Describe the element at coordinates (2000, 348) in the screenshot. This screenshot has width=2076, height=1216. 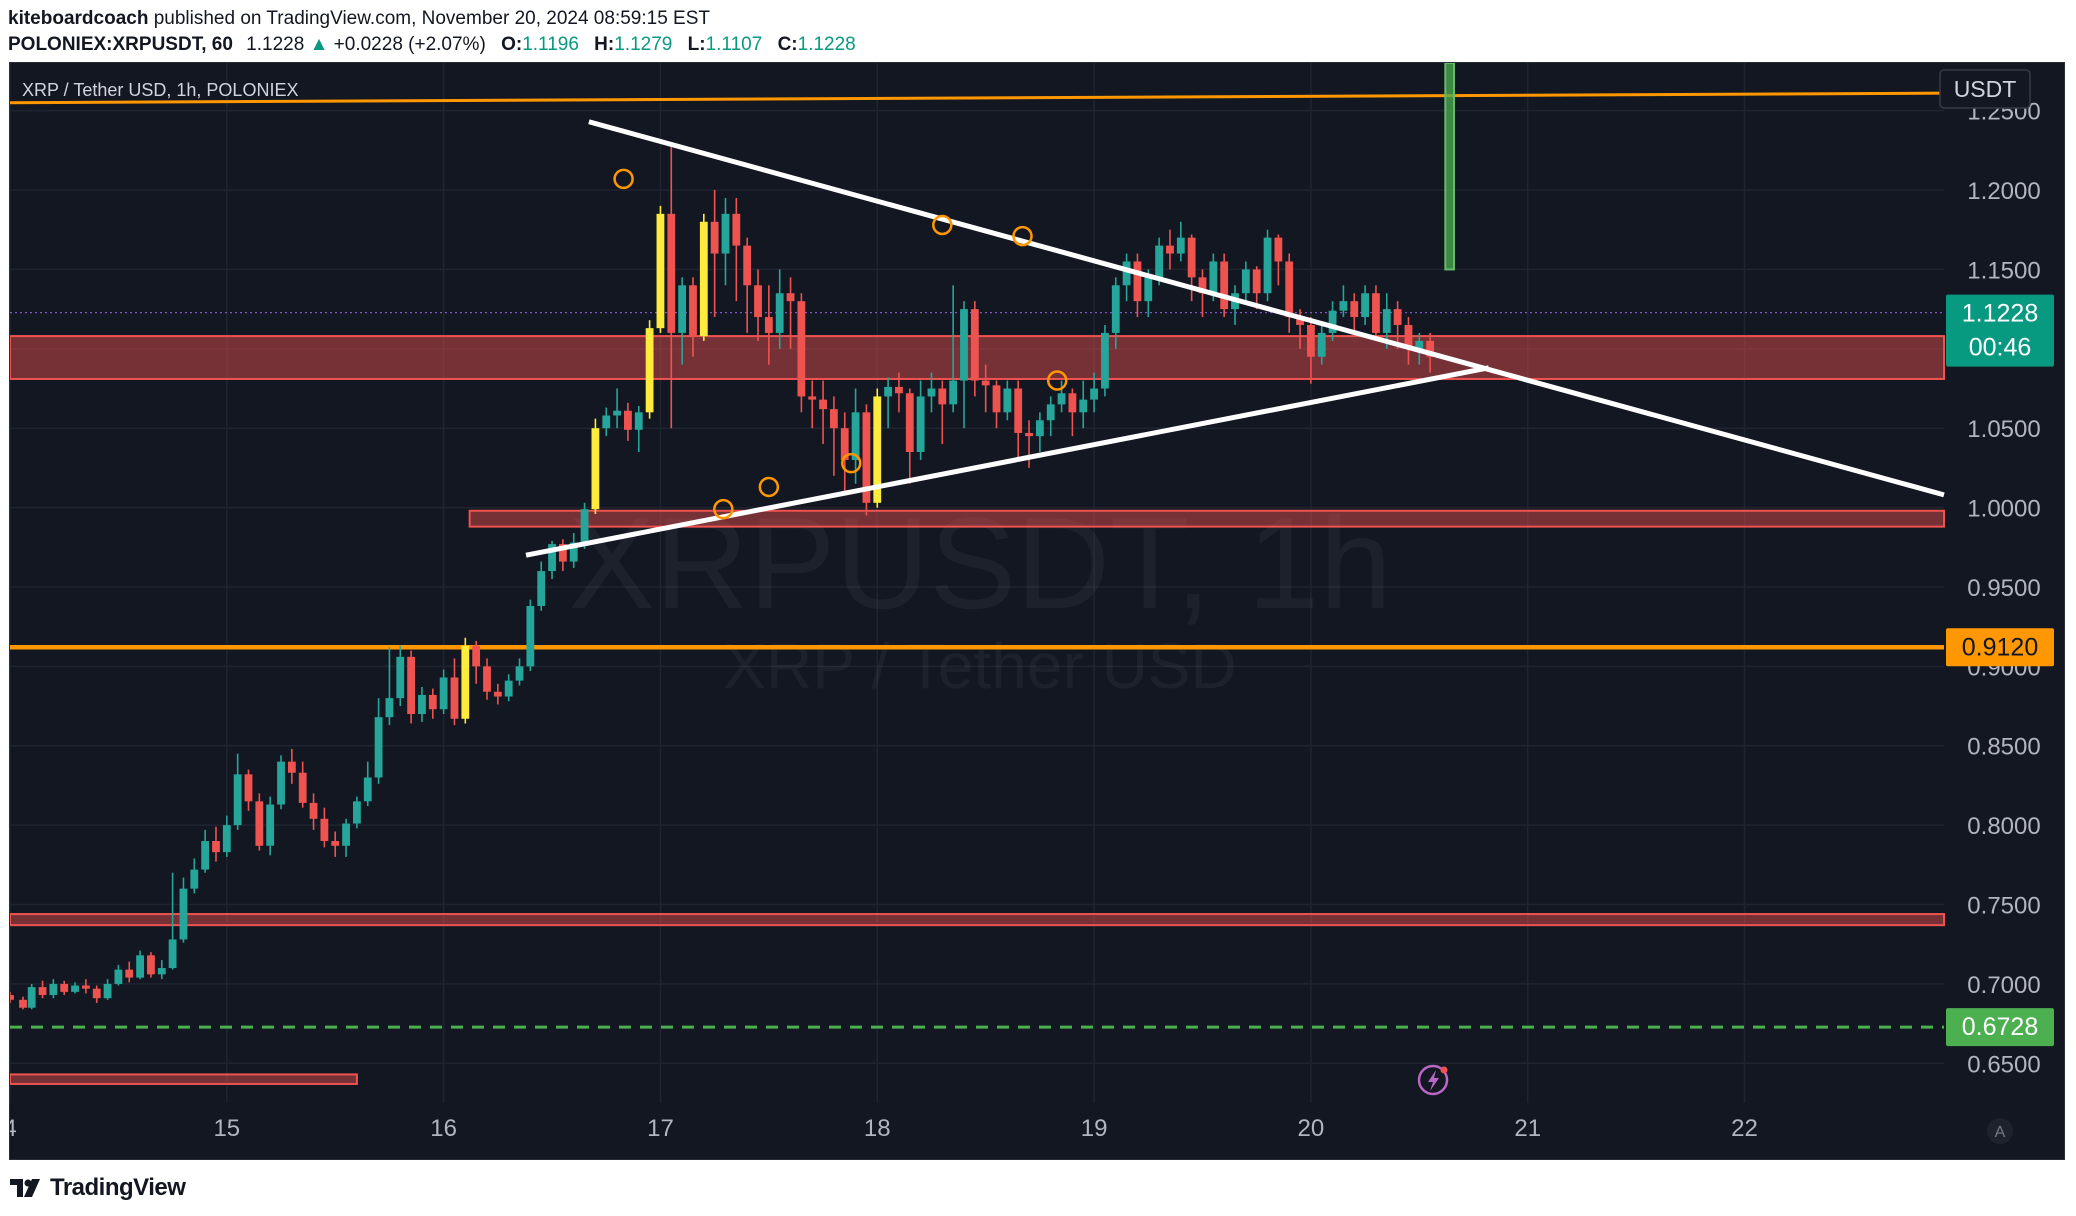
I see `current-price-badge-text: 00:46` at that location.